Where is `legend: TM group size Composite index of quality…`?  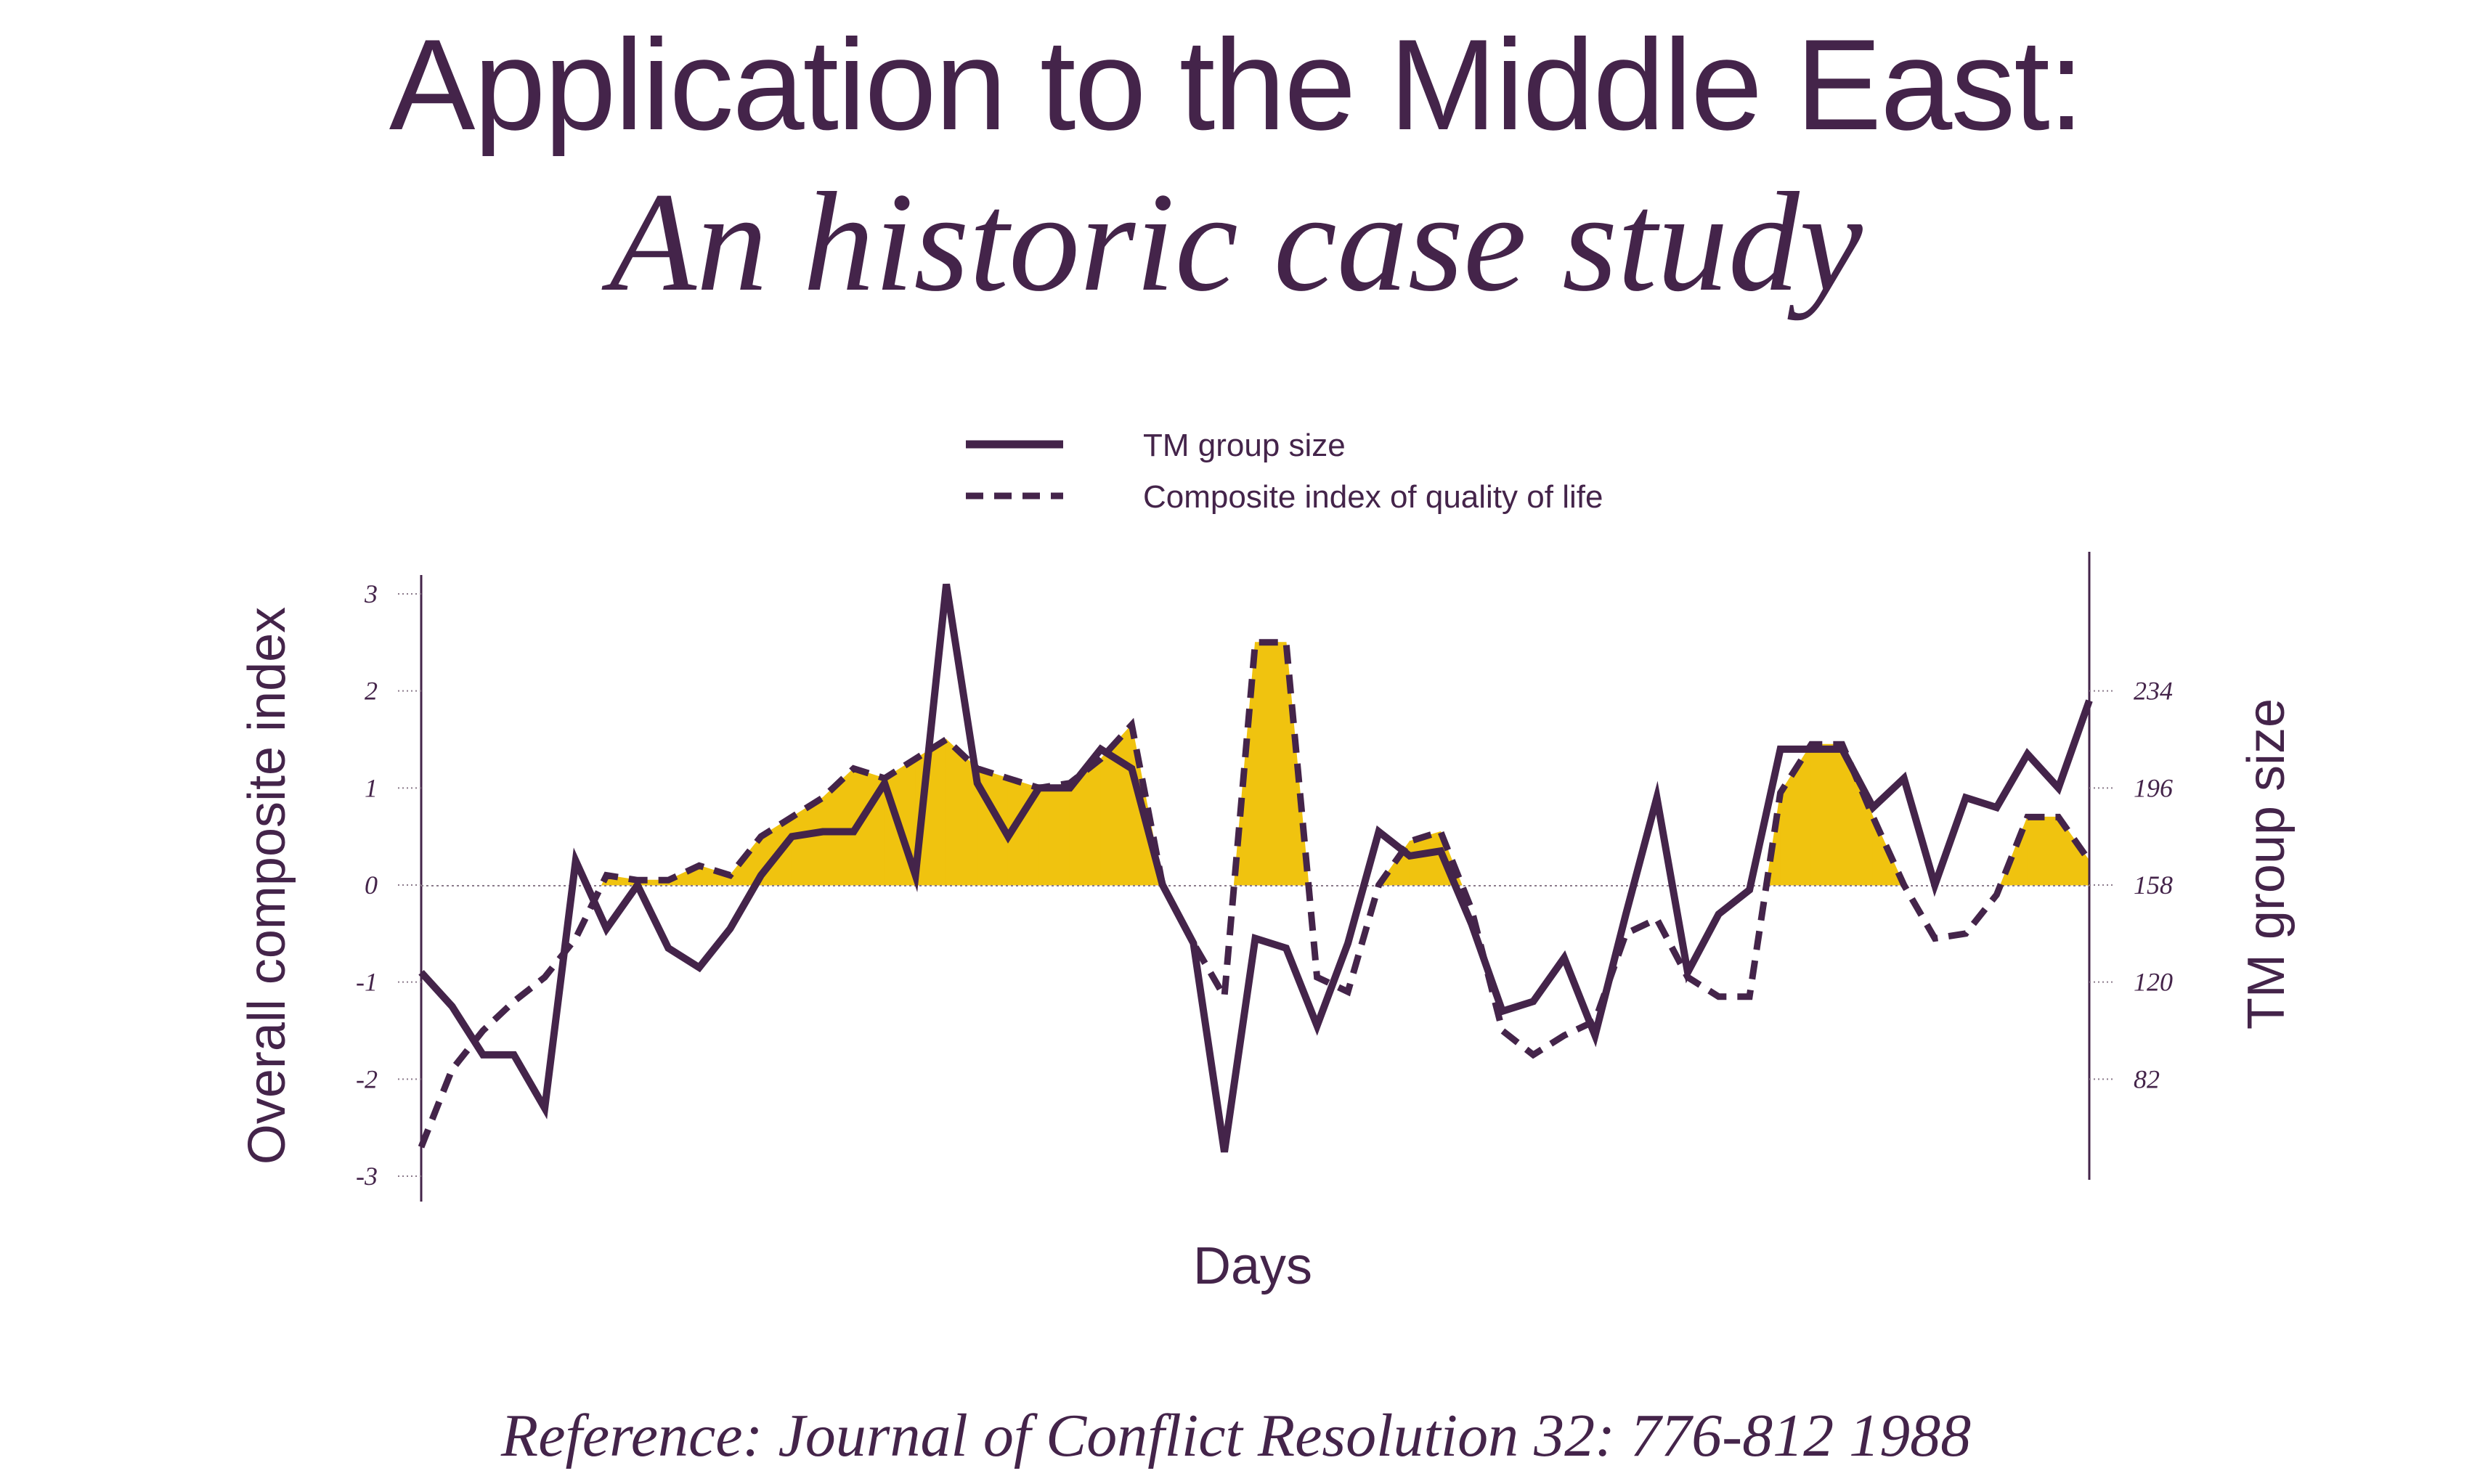
legend: TM group size Composite index of quality… is located at coordinates (1284, 471).